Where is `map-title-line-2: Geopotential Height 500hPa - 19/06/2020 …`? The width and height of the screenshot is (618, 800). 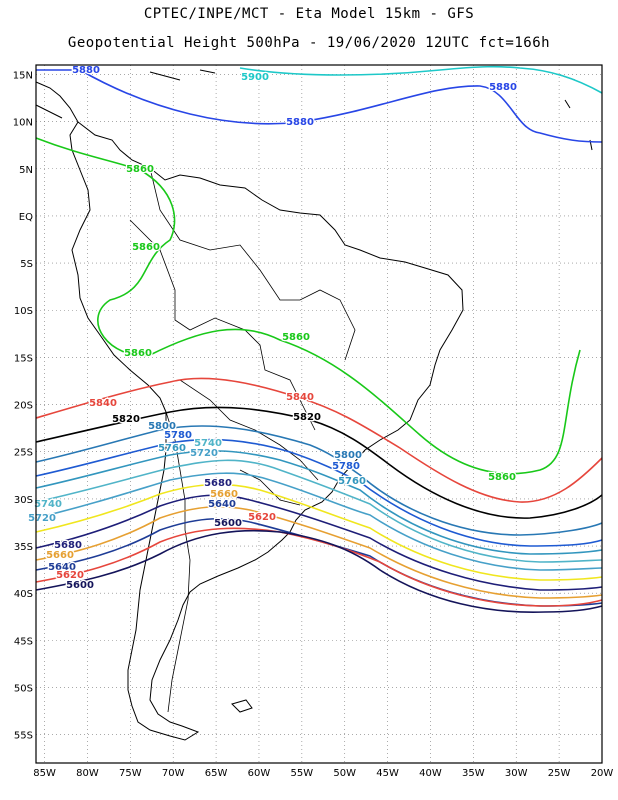
map-title-line-2: Geopotential Height 500hPa - 19/06/2020 … is located at coordinates (309, 43).